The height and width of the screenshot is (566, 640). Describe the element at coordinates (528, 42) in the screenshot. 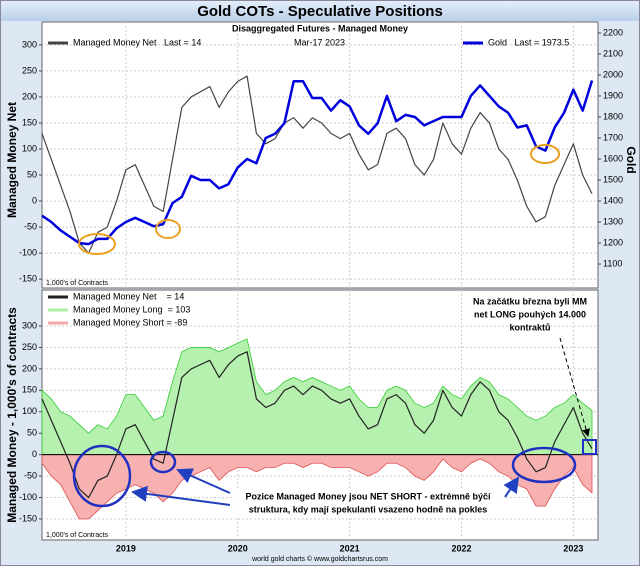

I see `legend-label: Gold Last = 1973.5` at that location.